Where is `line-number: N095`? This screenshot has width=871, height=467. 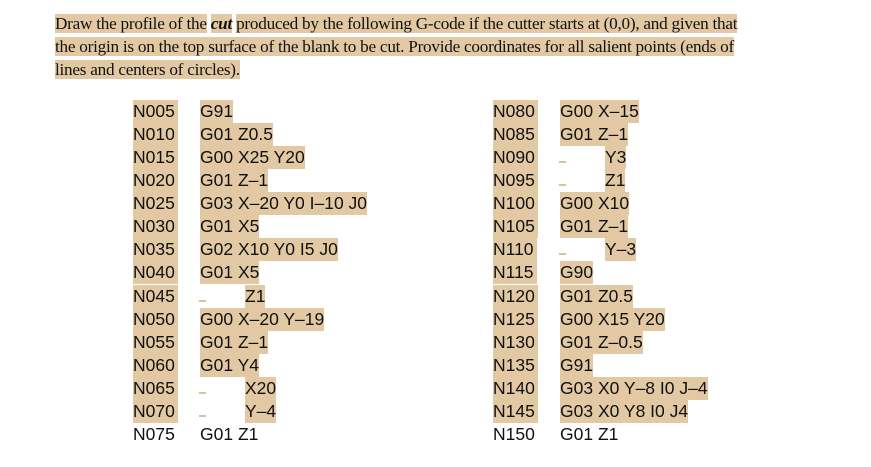 line-number: N095 is located at coordinates (515, 181).